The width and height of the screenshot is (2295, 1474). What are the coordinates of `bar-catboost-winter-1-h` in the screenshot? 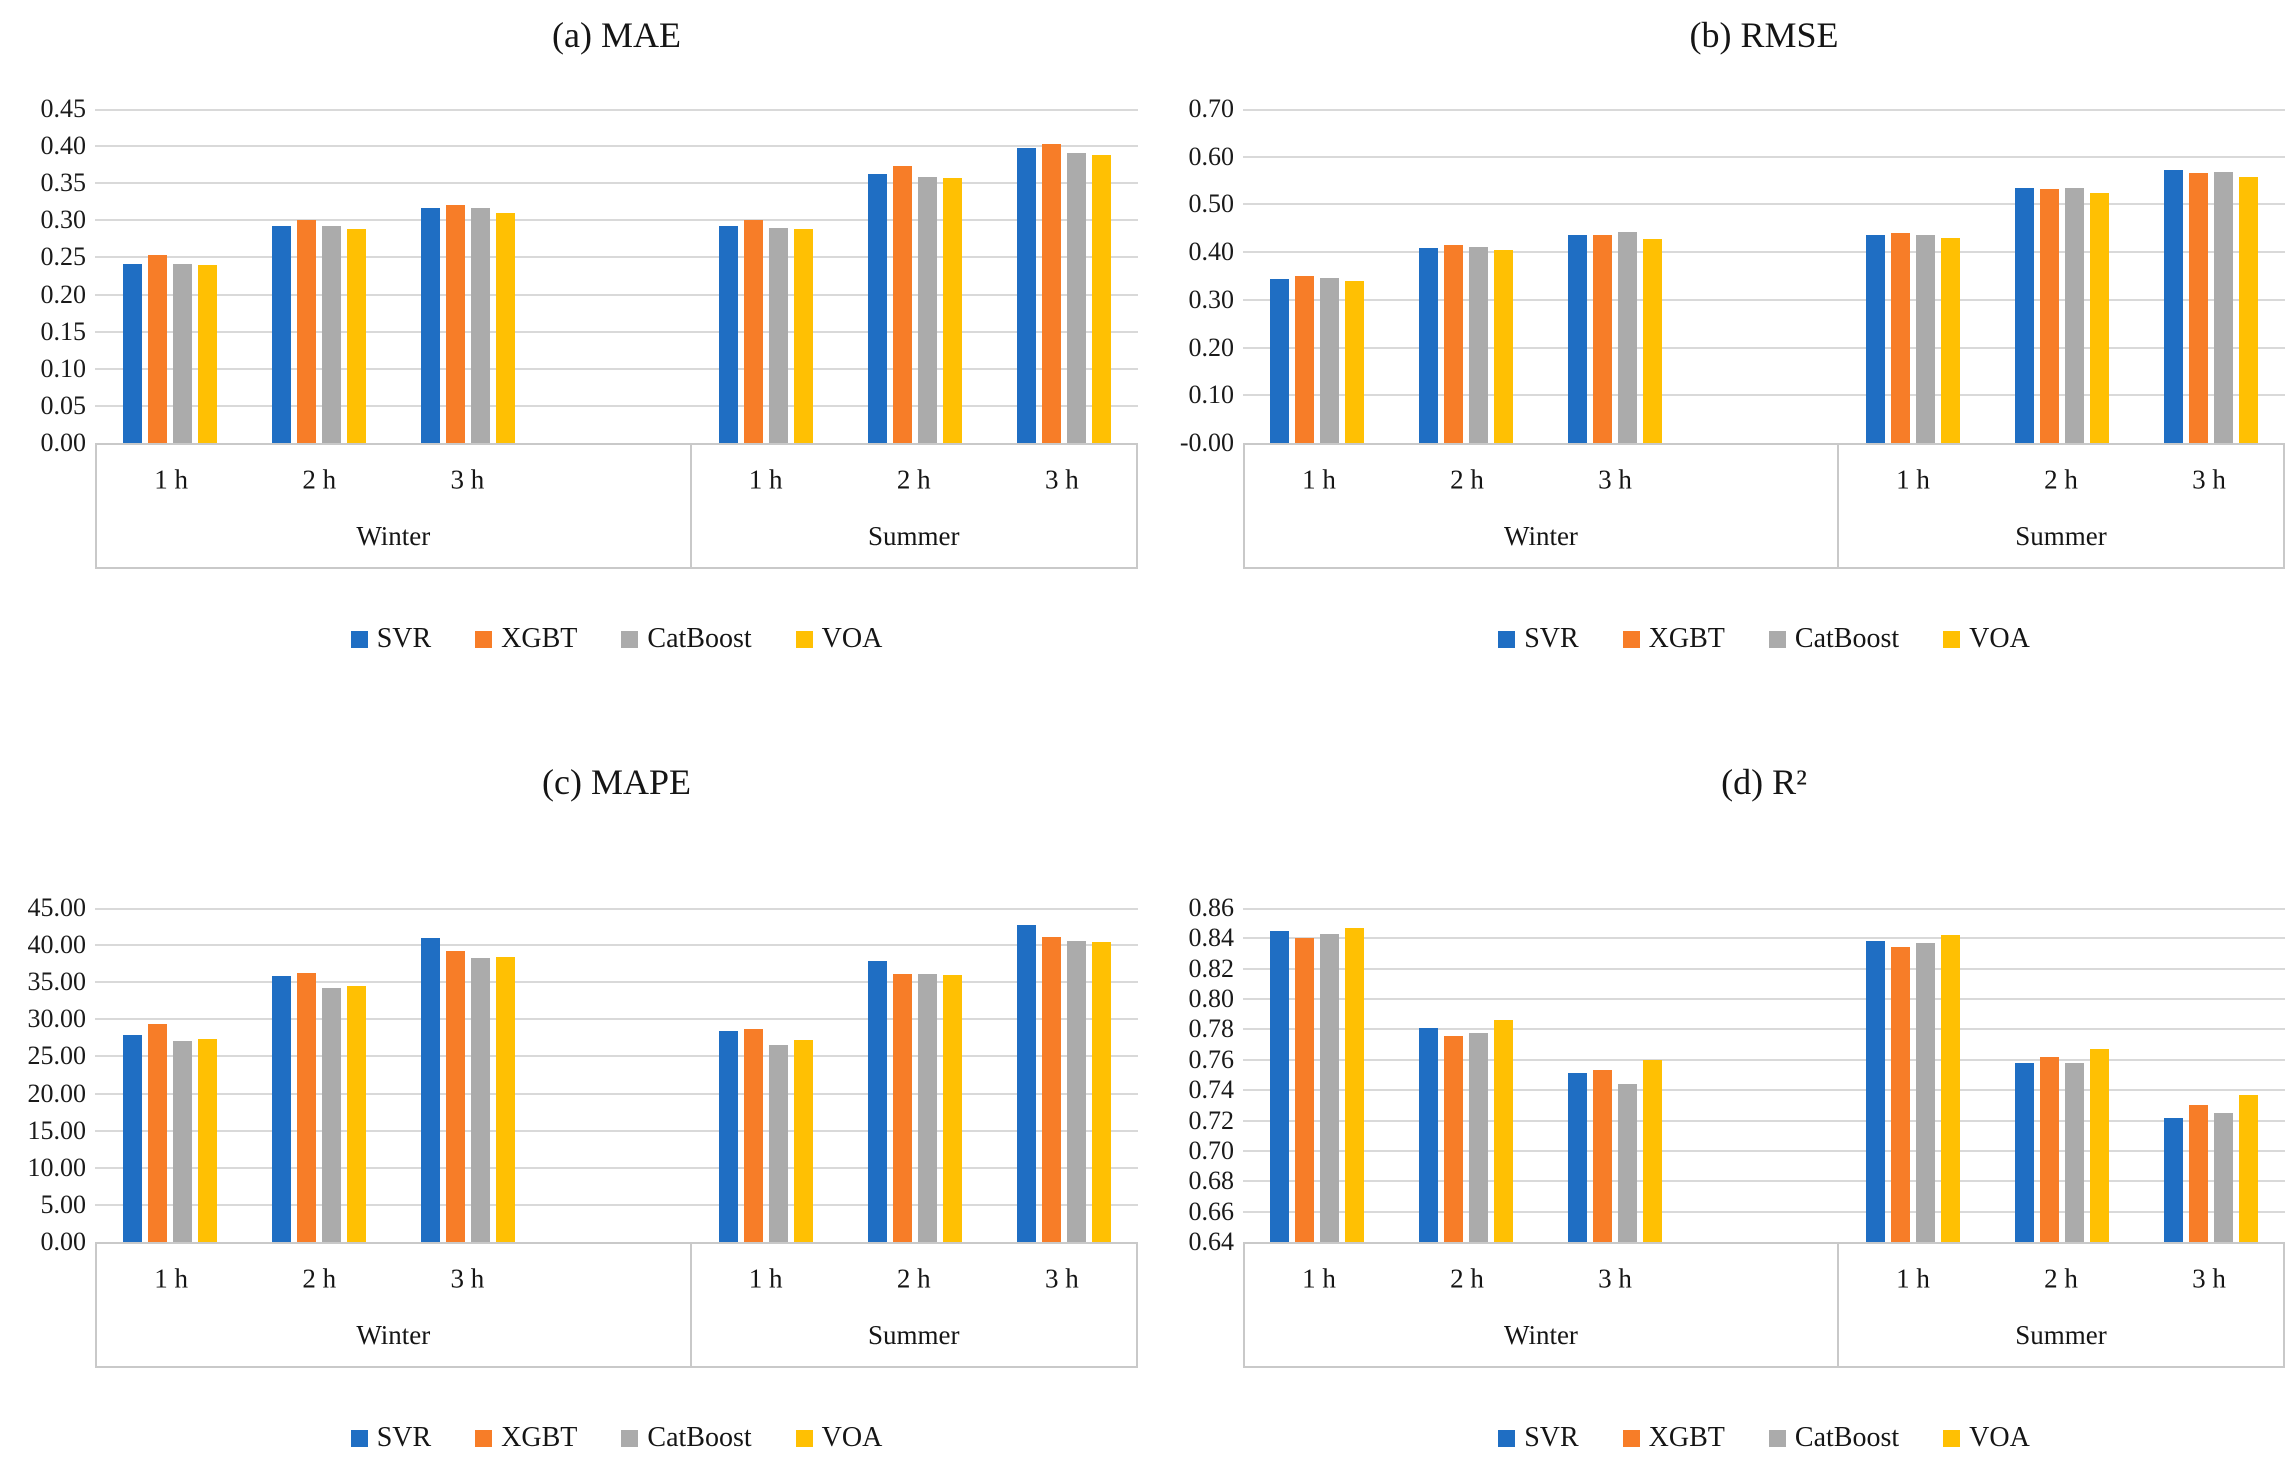 It's located at (182, 1141).